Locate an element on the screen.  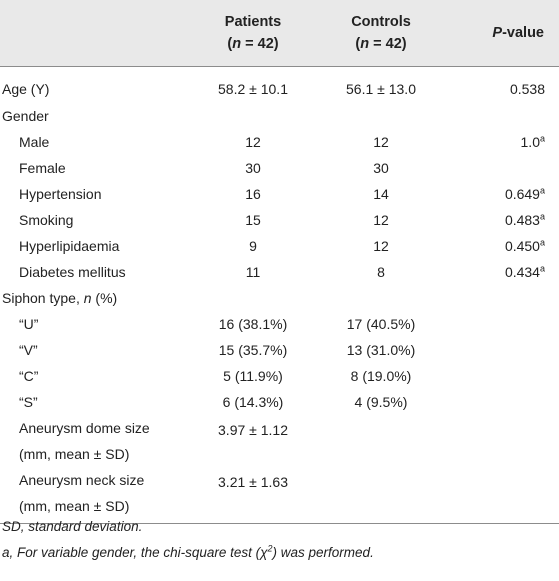
header-patients: Patients (n = 42) is located at coordinates (253, 33).